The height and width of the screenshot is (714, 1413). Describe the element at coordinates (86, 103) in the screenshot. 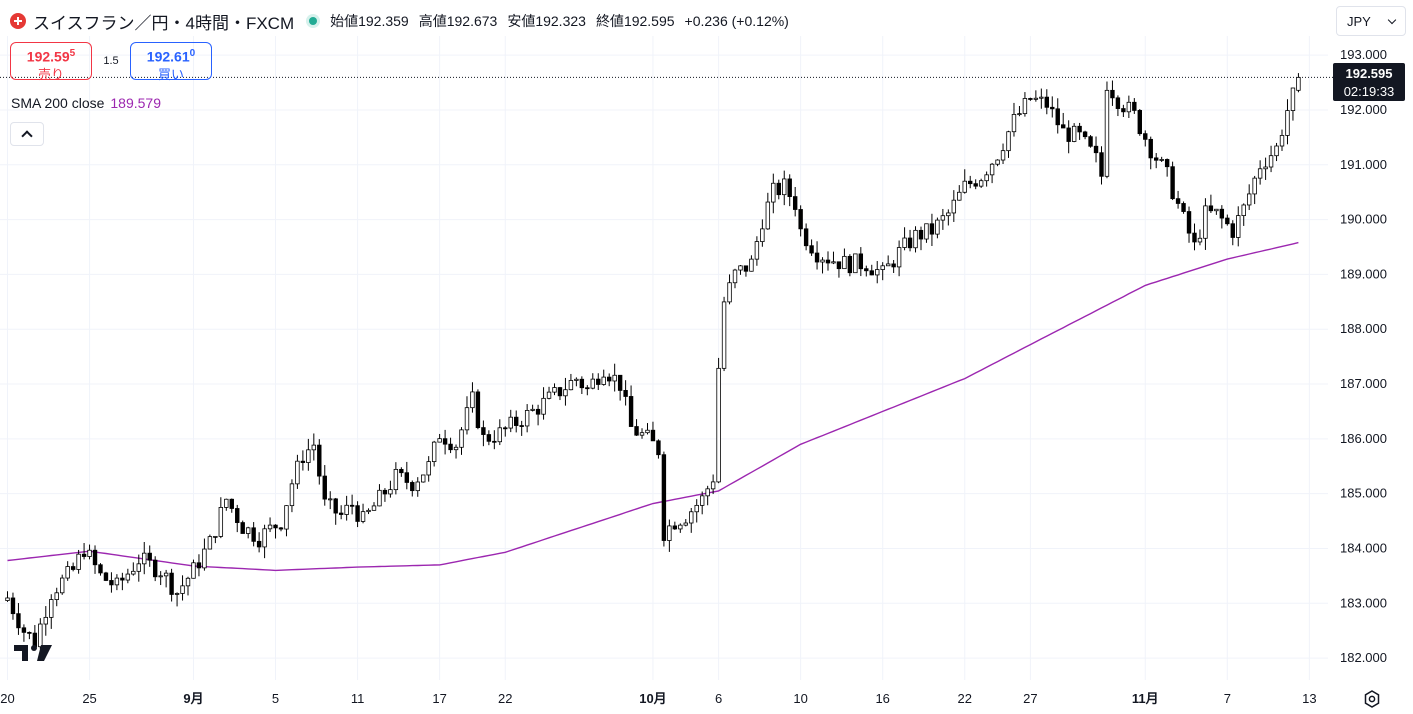

I see `sma-legend: SMA 200 close 189.579` at that location.